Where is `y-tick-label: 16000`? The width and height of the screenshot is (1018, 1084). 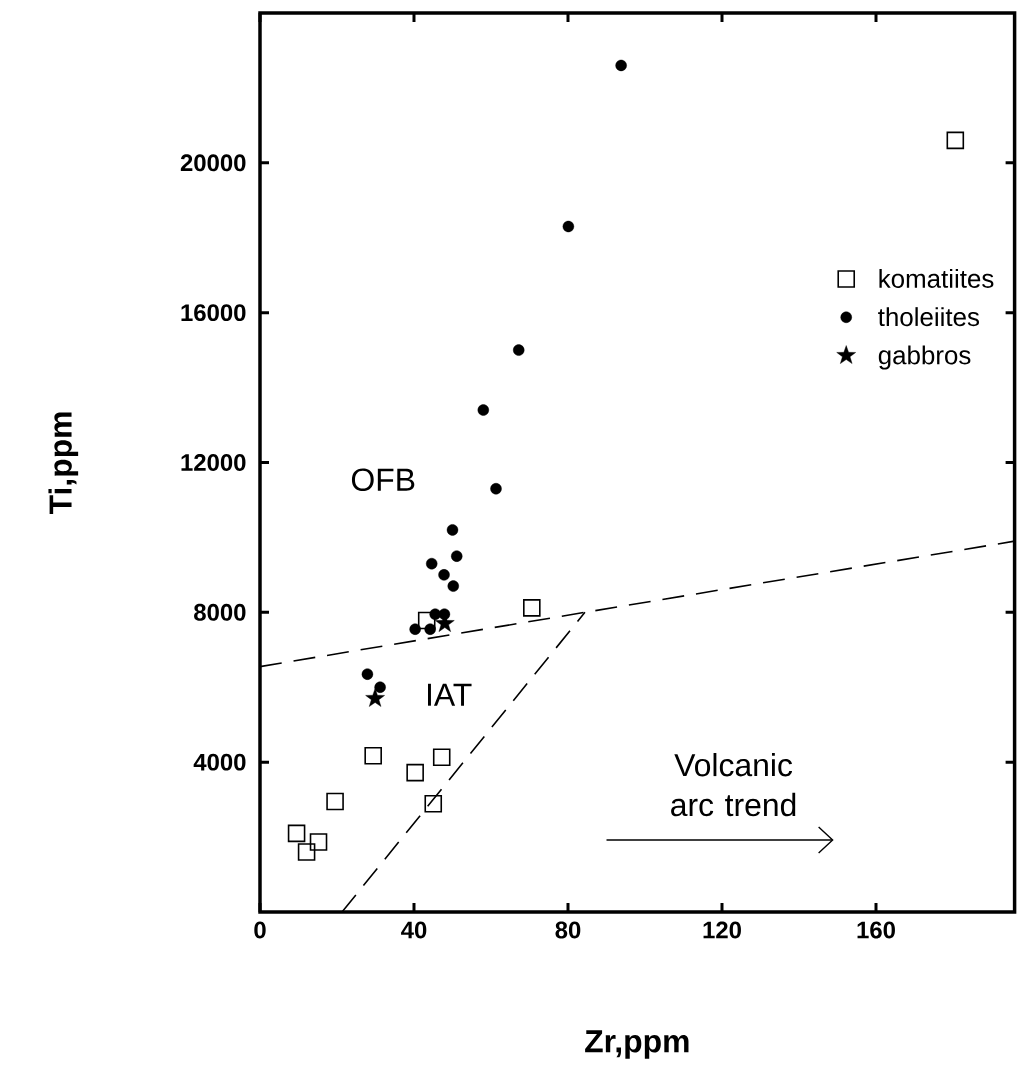 y-tick-label: 16000 is located at coordinates (213, 313).